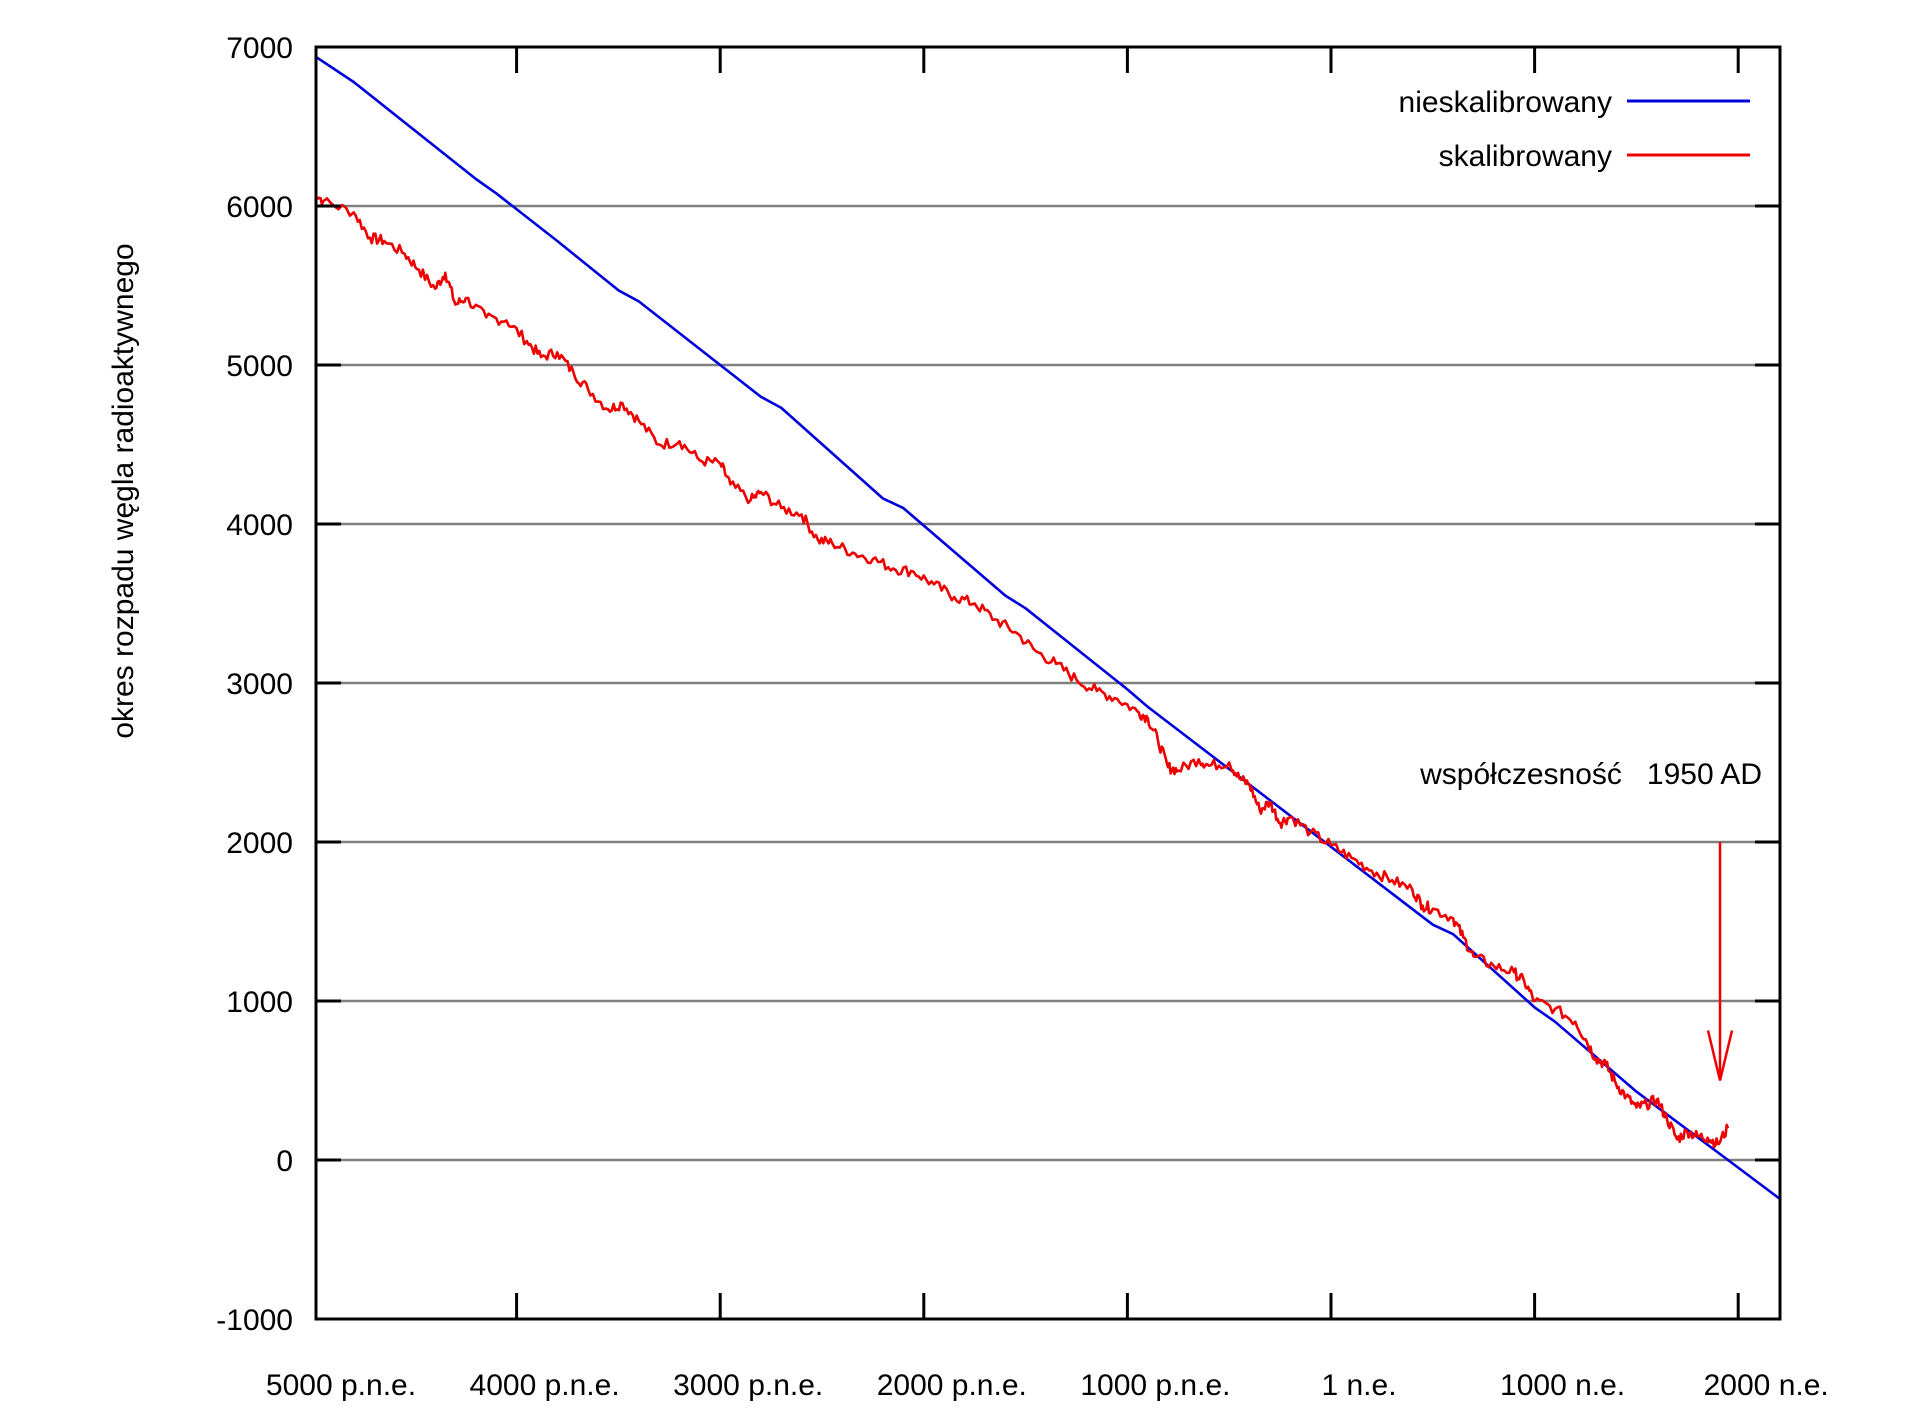 The width and height of the screenshot is (1920, 1427). Describe the element at coordinates (259, 684) in the screenshot. I see `y-tick-label: 3000` at that location.